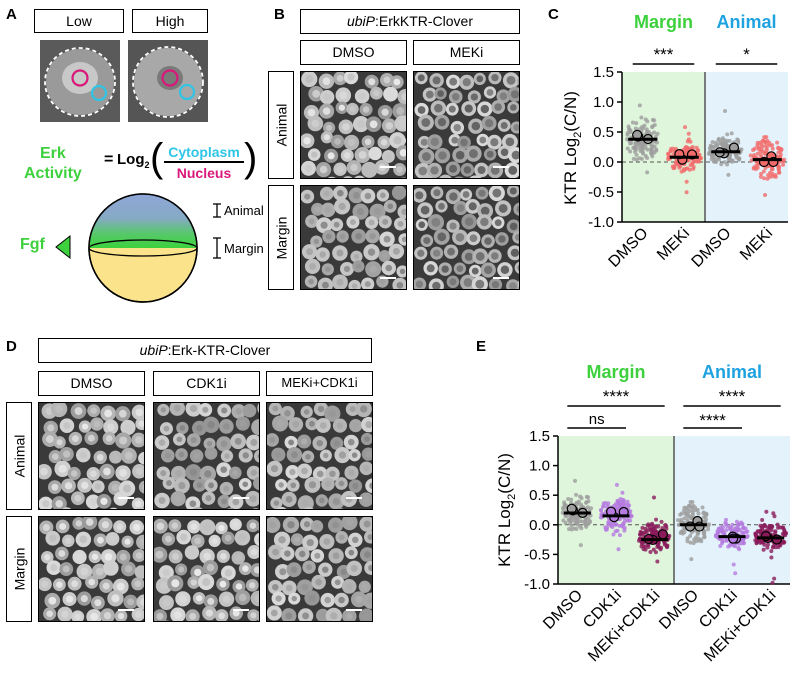 Image resolution: width=800 pixels, height=686 pixels. What do you see at coordinates (32, 244) in the screenshot?
I see `fgf-label: Fgf` at bounding box center [32, 244].